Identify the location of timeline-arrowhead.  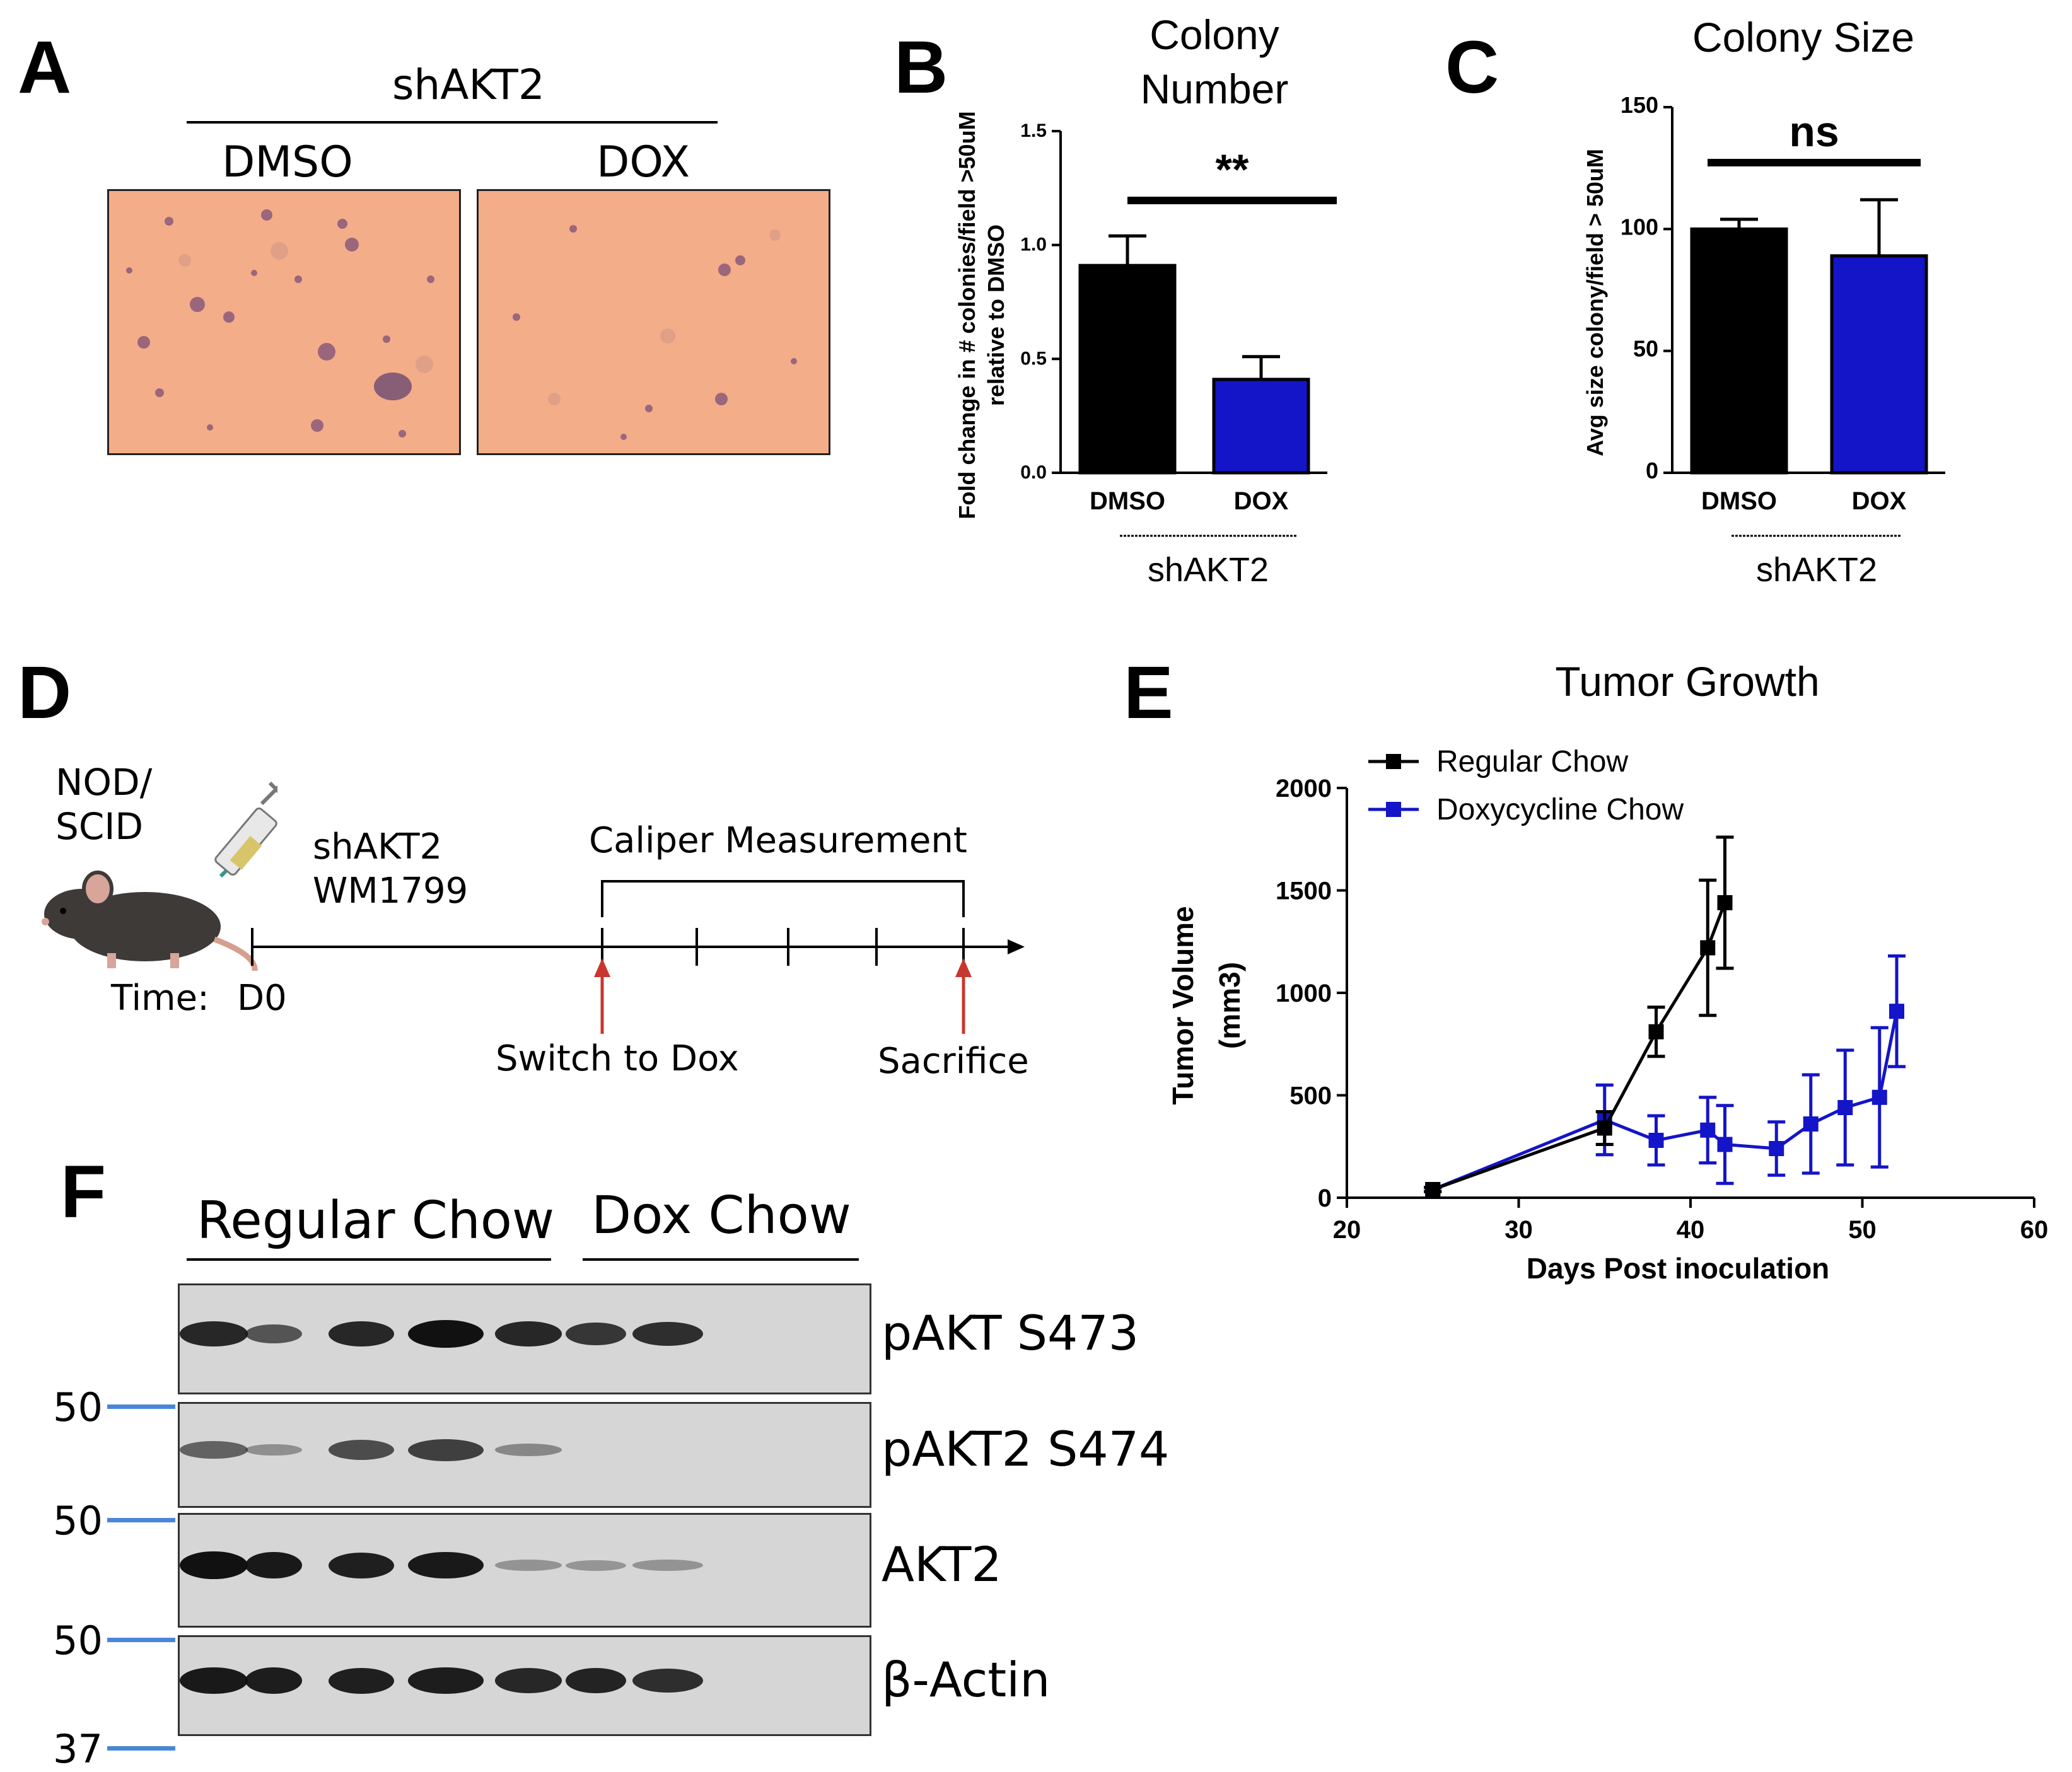
(1017, 946).